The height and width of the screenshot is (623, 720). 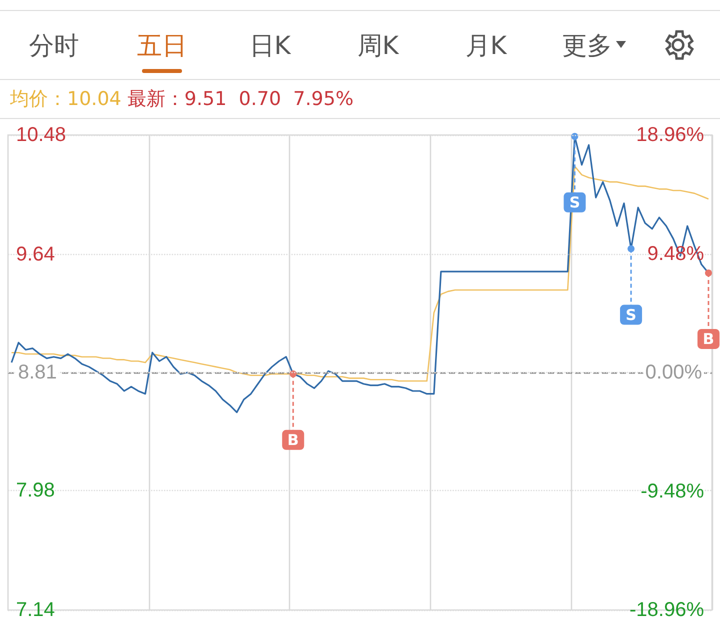 I want to click on y-tick-label: 8.81, so click(x=37, y=373).